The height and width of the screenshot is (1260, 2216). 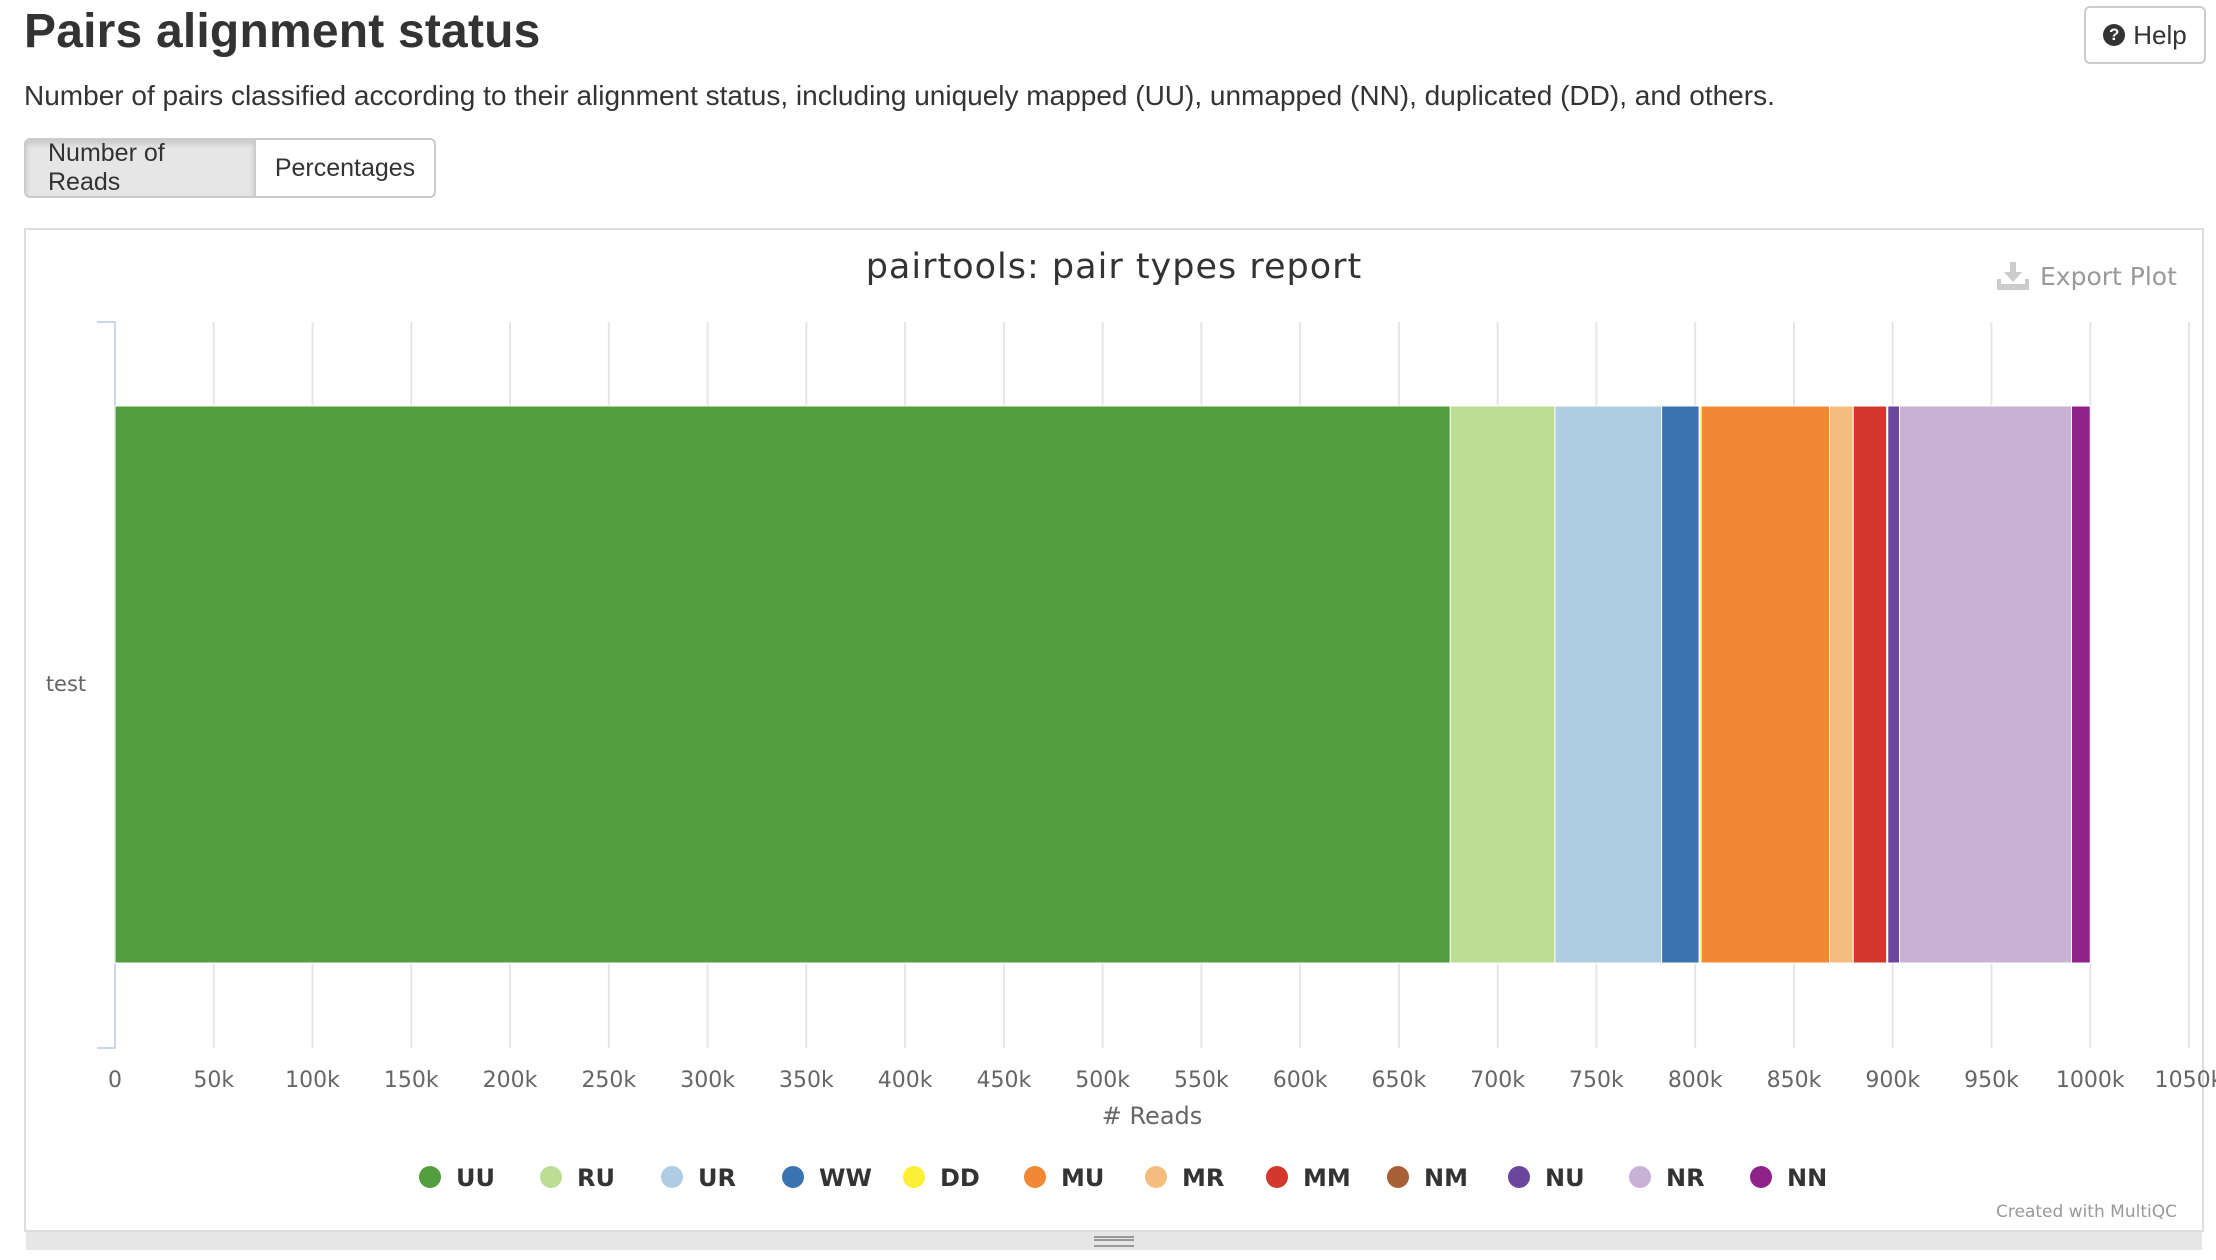 What do you see at coordinates (1327, 1178) in the screenshot?
I see `legend-label: MM` at bounding box center [1327, 1178].